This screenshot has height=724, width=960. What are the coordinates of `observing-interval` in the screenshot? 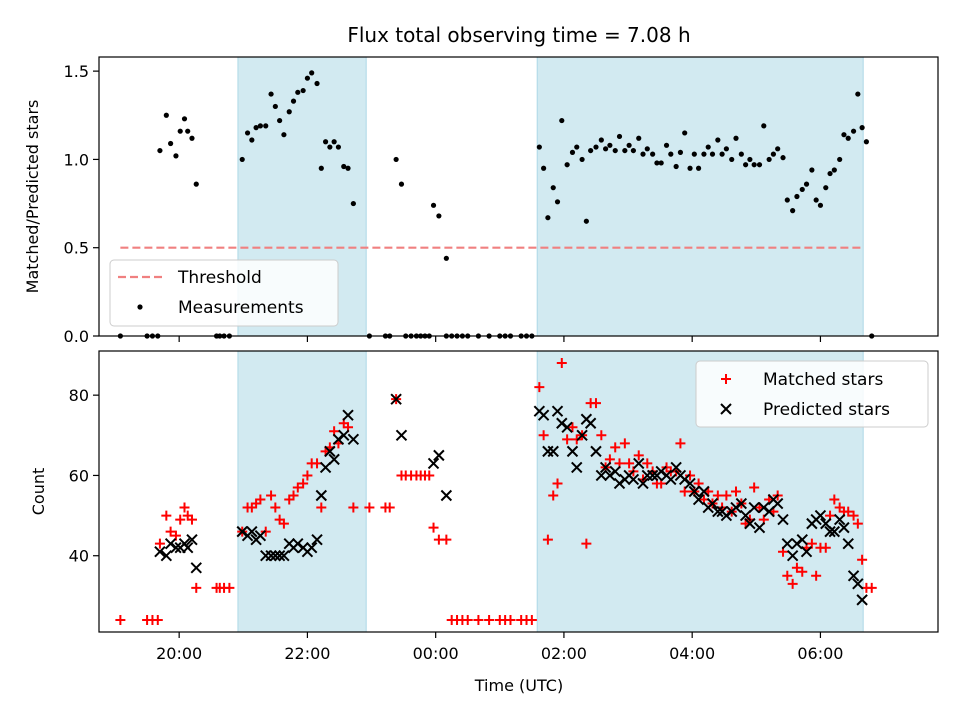 It's located at (302, 491).